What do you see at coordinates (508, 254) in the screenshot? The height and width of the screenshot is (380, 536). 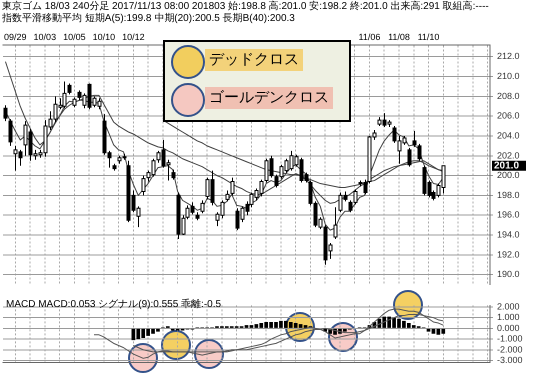 I see `y-tick-label: 192.0` at bounding box center [508, 254].